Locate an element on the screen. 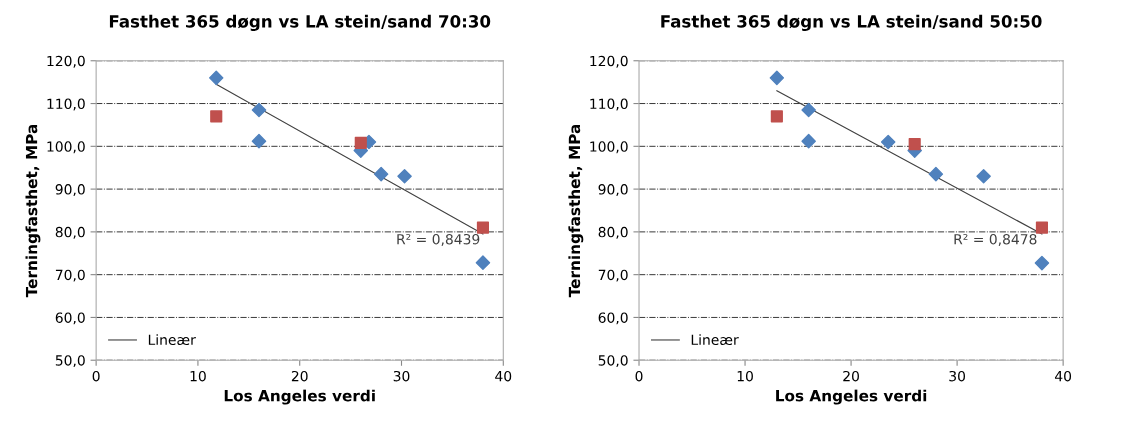 This screenshot has width=1131, height=434. annotation: R² = 0,8439 is located at coordinates (438, 239).